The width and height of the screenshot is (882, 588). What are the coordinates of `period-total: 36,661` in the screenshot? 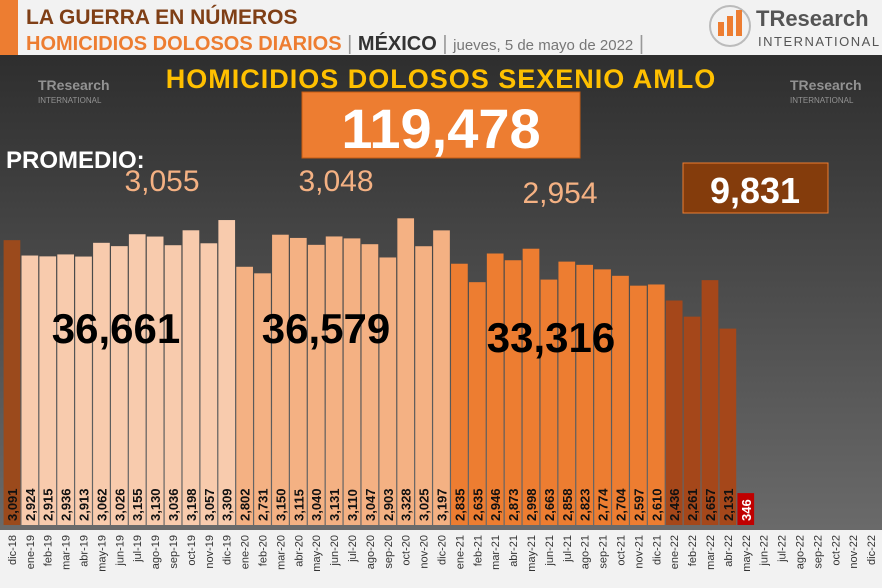 It's located at (116, 328).